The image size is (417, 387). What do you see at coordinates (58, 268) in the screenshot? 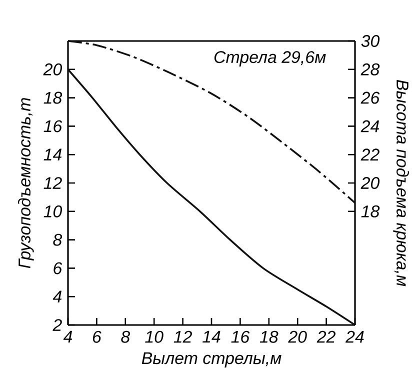
I see `y-tick-label: 6` at bounding box center [58, 268].